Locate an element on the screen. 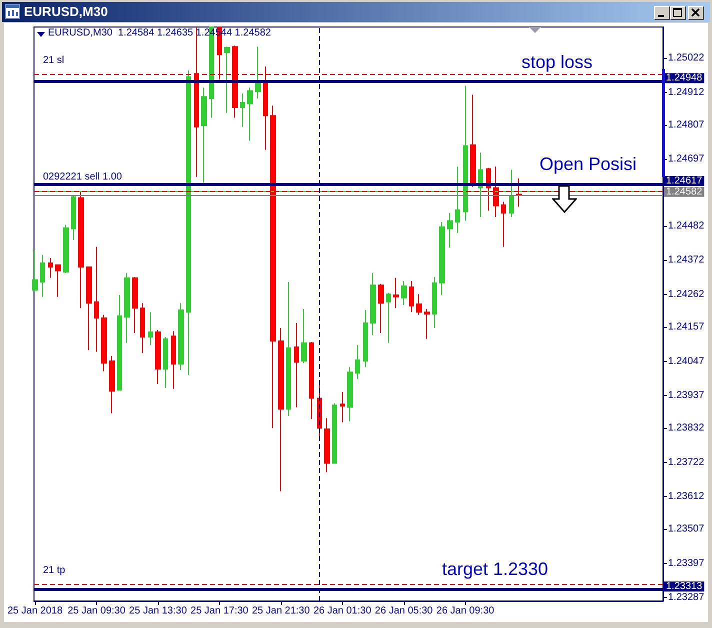 The image size is (712, 628). y-tick-label: 1.23507 is located at coordinates (686, 529).